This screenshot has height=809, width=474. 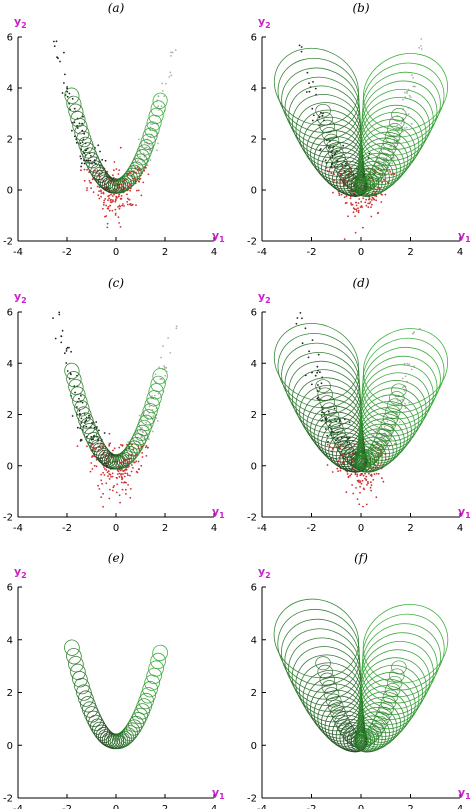 I want to click on x-tick-label: 0, so click(x=116, y=528).